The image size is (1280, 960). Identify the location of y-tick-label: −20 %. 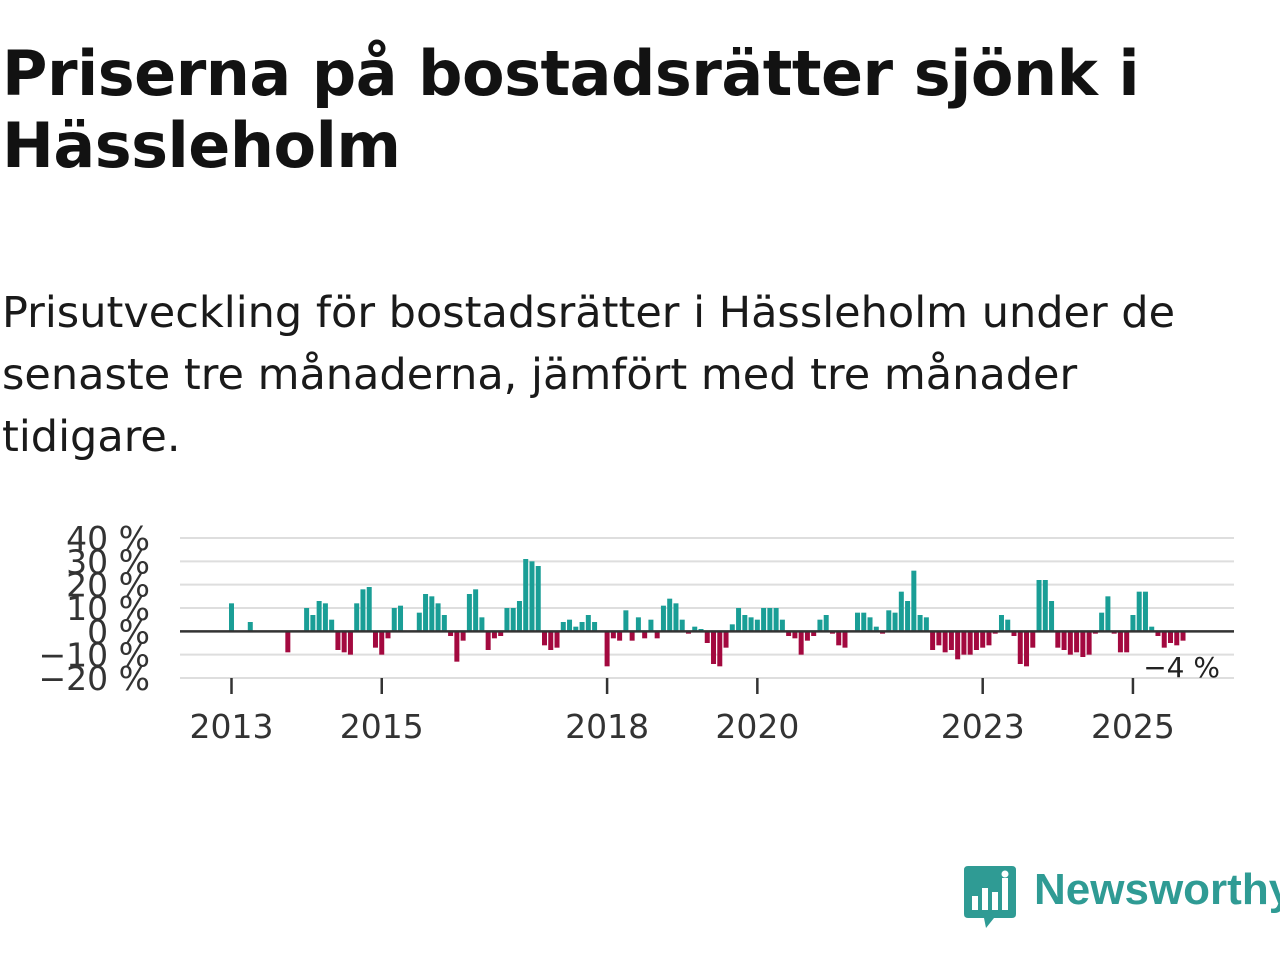
(95, 678).